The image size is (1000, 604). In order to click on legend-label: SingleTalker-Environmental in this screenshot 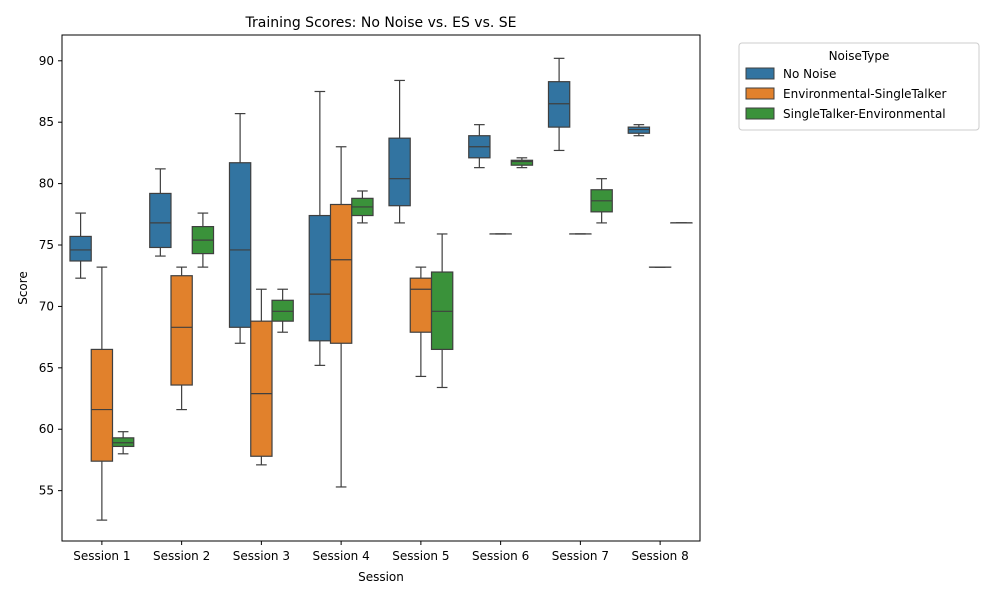, I will do `click(864, 114)`.